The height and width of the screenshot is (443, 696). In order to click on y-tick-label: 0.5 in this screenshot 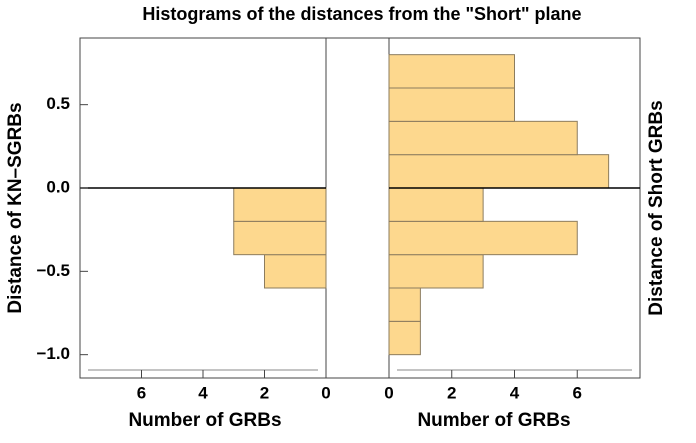, I will do `click(58, 103)`.